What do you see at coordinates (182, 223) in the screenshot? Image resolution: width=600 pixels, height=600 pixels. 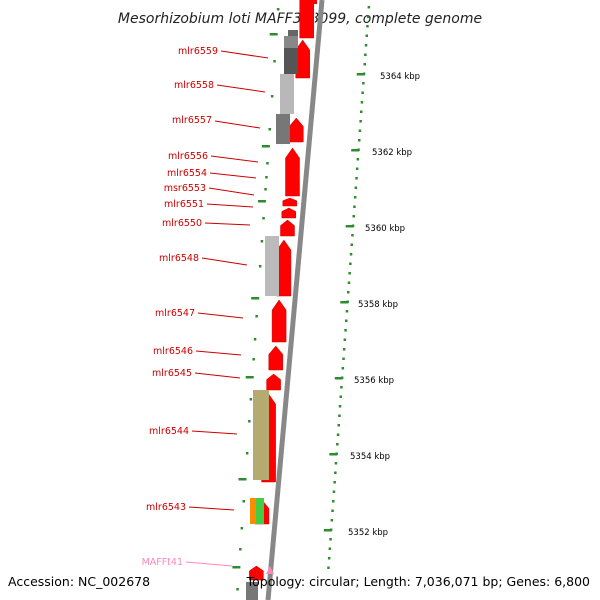 I see `gene-label-mlr6550: mlr6550` at bounding box center [182, 223].